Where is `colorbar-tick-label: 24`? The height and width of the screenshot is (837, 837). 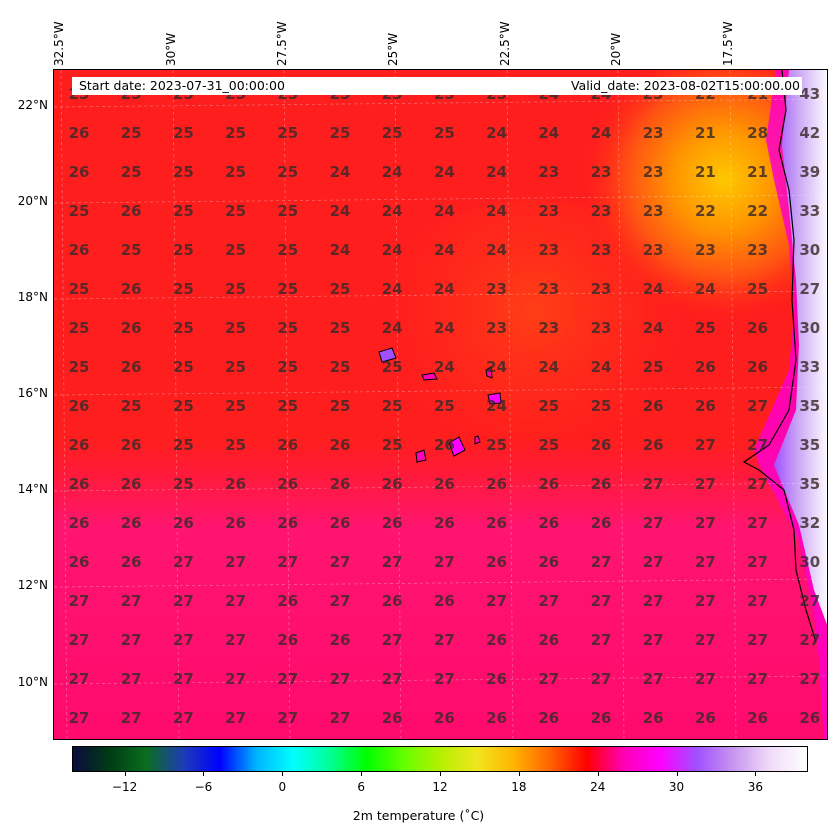 colorbar-tick-label: 24 is located at coordinates (598, 787).